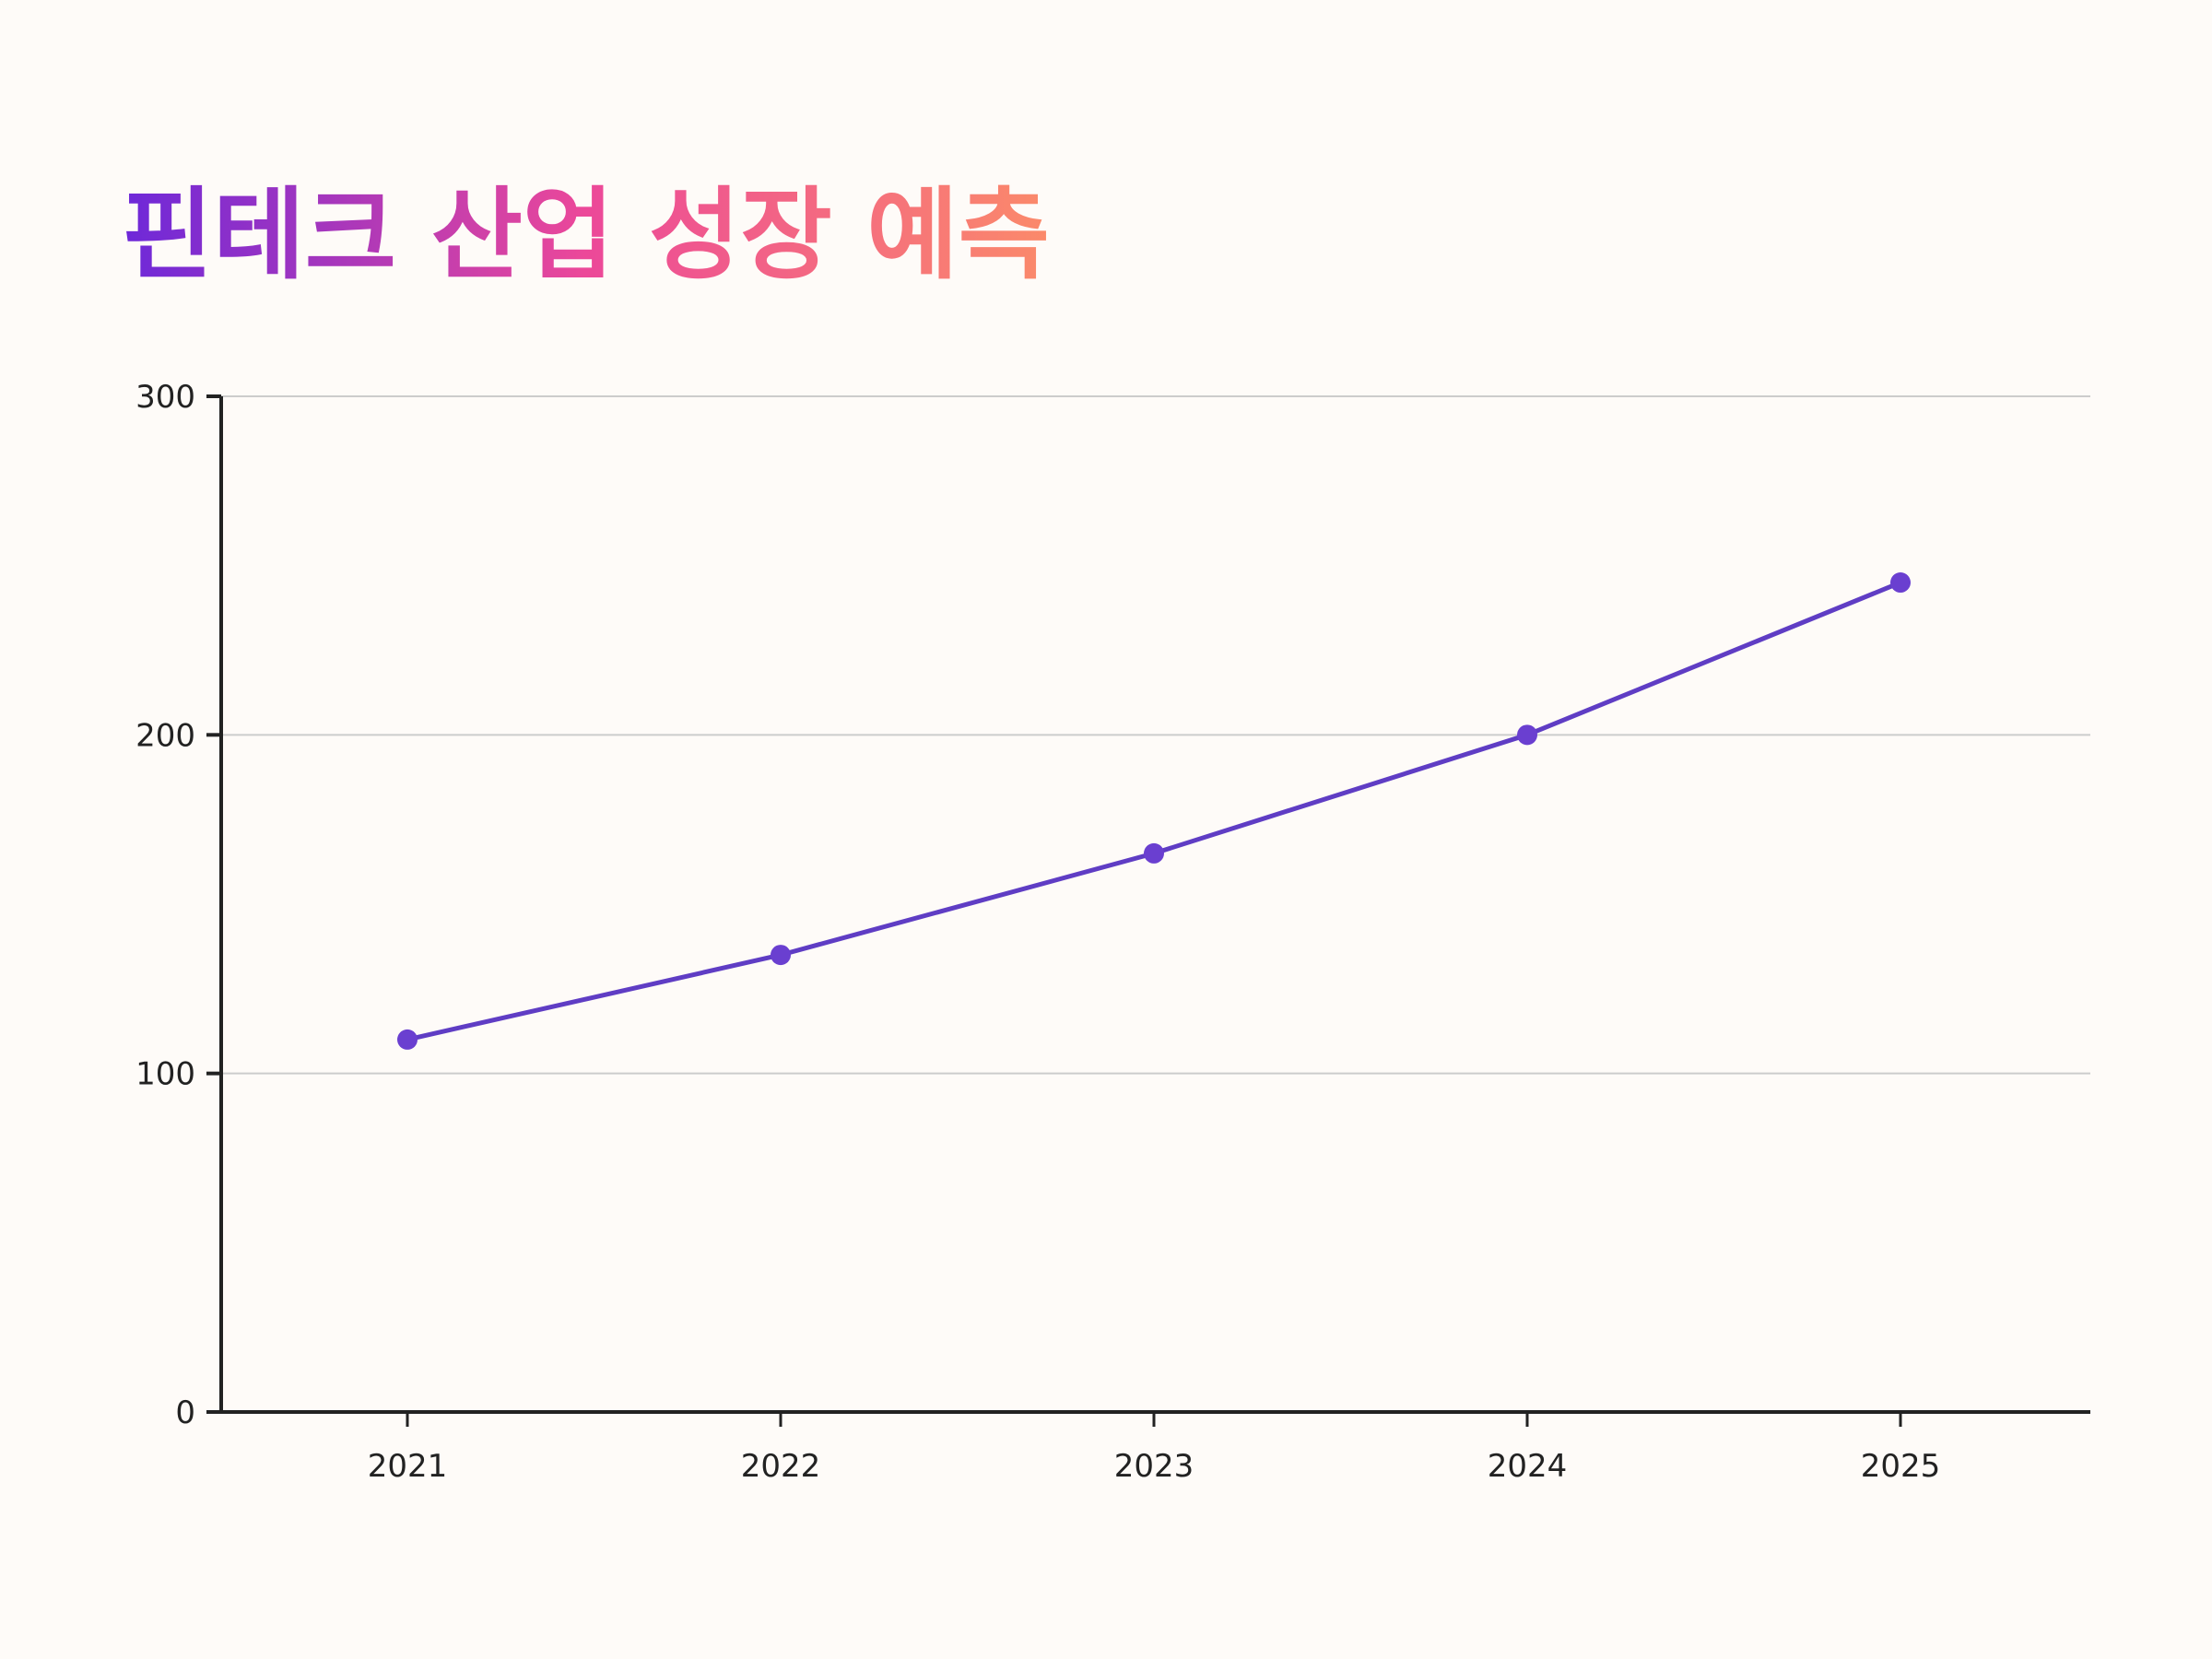 The image size is (2212, 1659). Describe the element at coordinates (1901, 1466) in the screenshot. I see `x-tick-label: 2025` at that location.